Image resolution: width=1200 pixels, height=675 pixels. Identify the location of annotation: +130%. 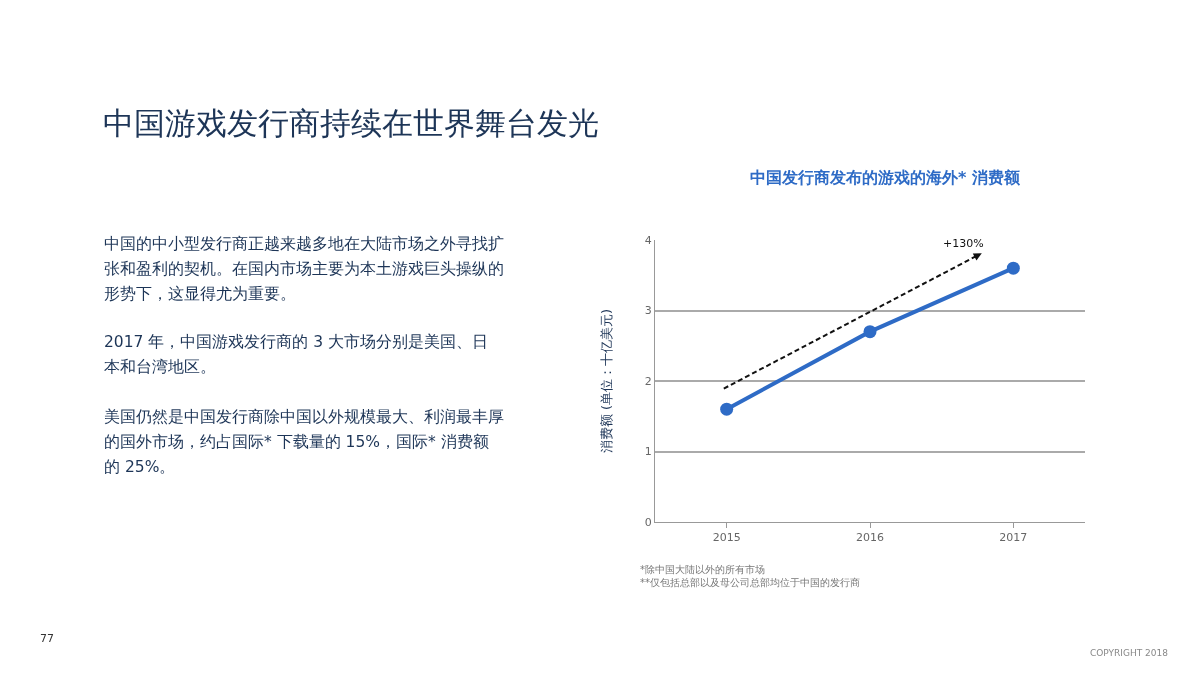
(963, 243).